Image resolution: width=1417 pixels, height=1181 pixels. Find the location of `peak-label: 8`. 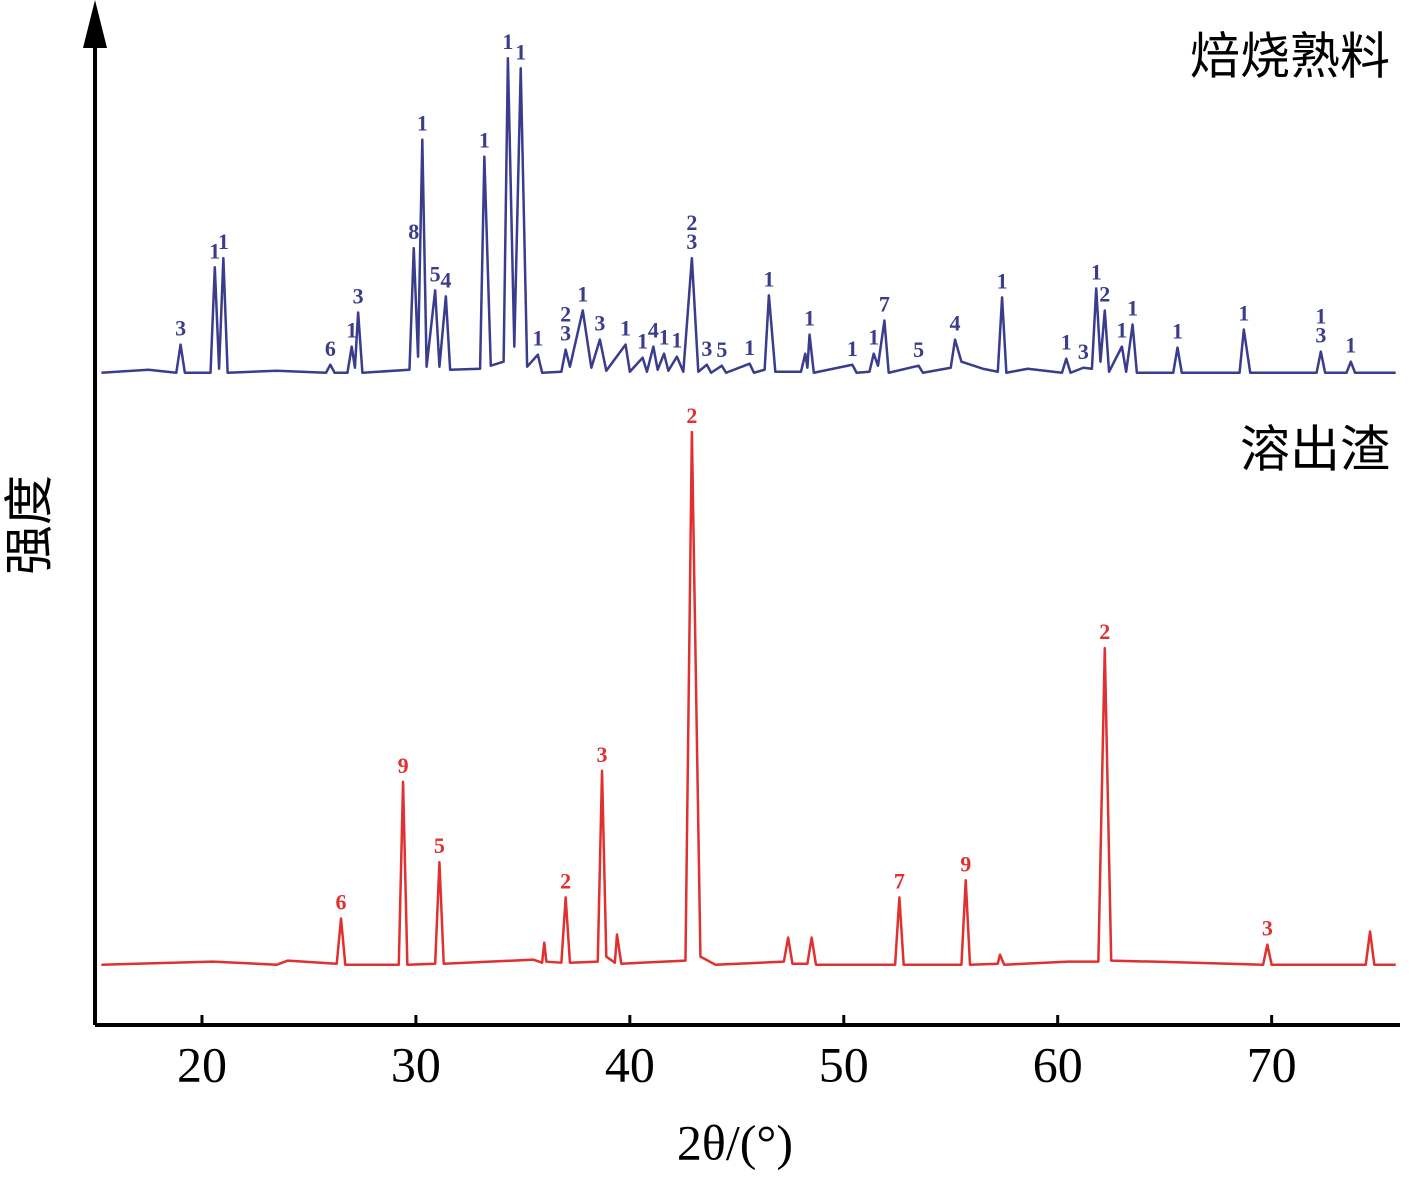

peak-label: 8 is located at coordinates (413, 231).